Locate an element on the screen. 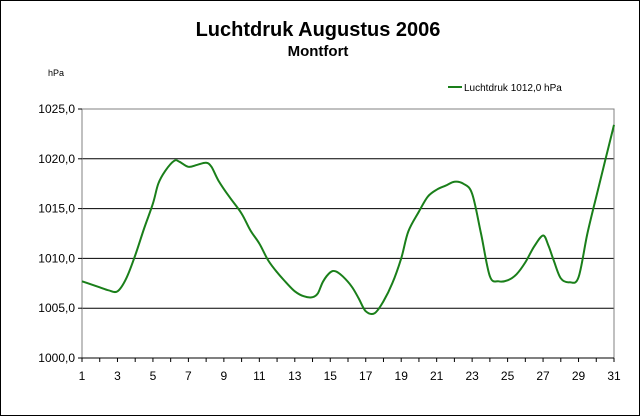 Image resolution: width=640 pixels, height=416 pixels. x-axis-ticks: 1 3 5 7 9 11 13 15 17 19 21 23 25 27 29 31 is located at coordinates (350, 370).